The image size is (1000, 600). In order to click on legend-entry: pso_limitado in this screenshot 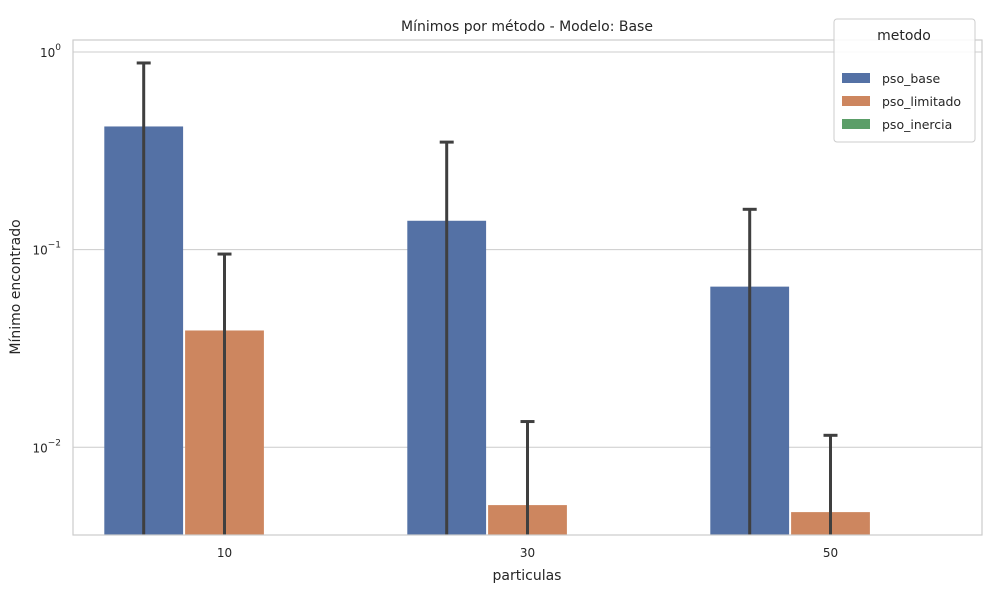, I will do `click(921, 101)`.